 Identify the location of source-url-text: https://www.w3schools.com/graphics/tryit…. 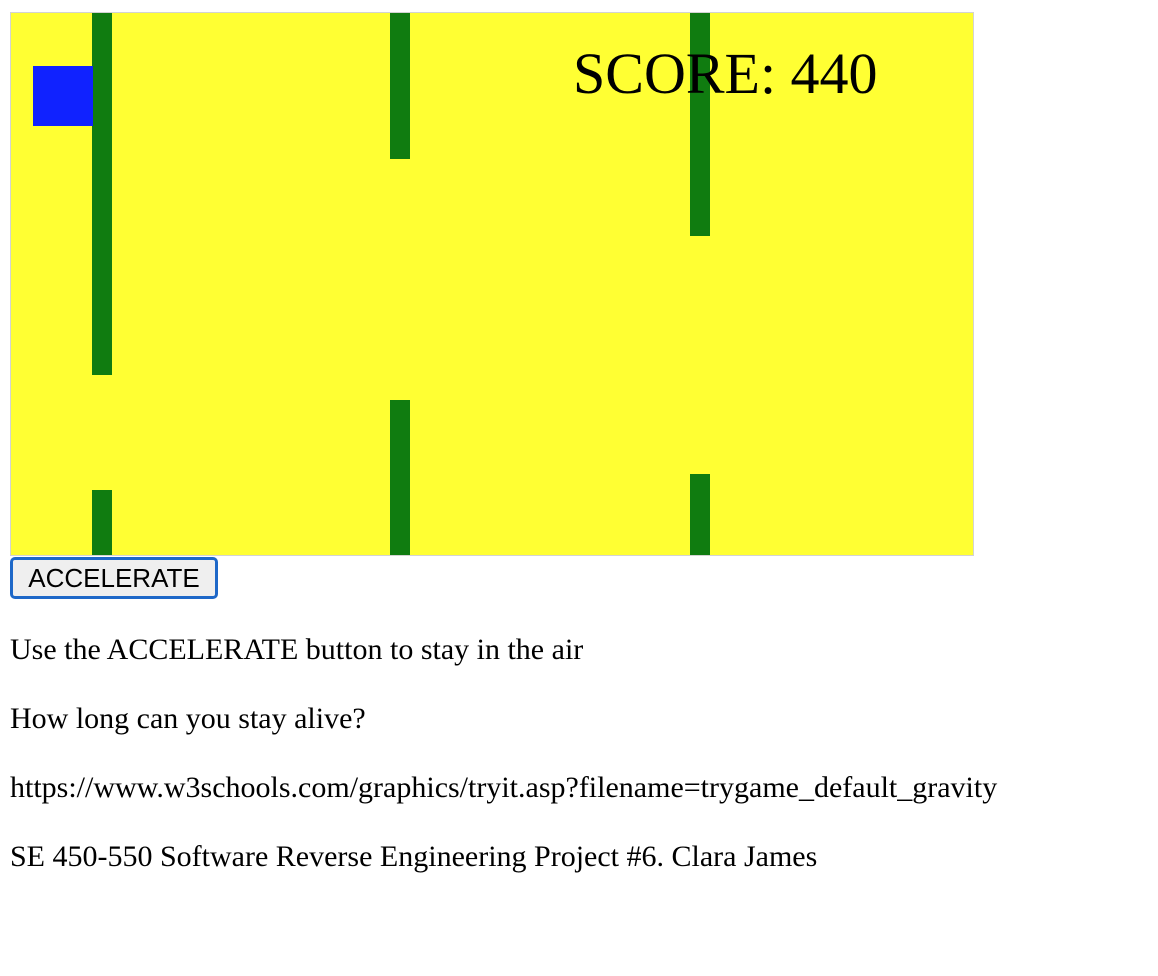
(504, 787).